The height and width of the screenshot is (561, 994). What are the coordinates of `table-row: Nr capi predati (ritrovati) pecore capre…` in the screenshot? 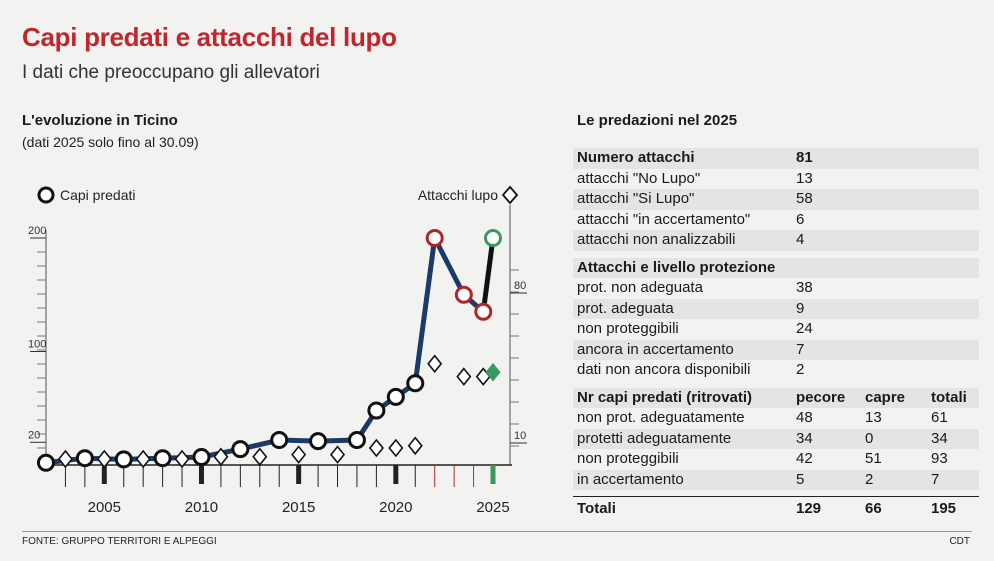 It's located at (776, 397).